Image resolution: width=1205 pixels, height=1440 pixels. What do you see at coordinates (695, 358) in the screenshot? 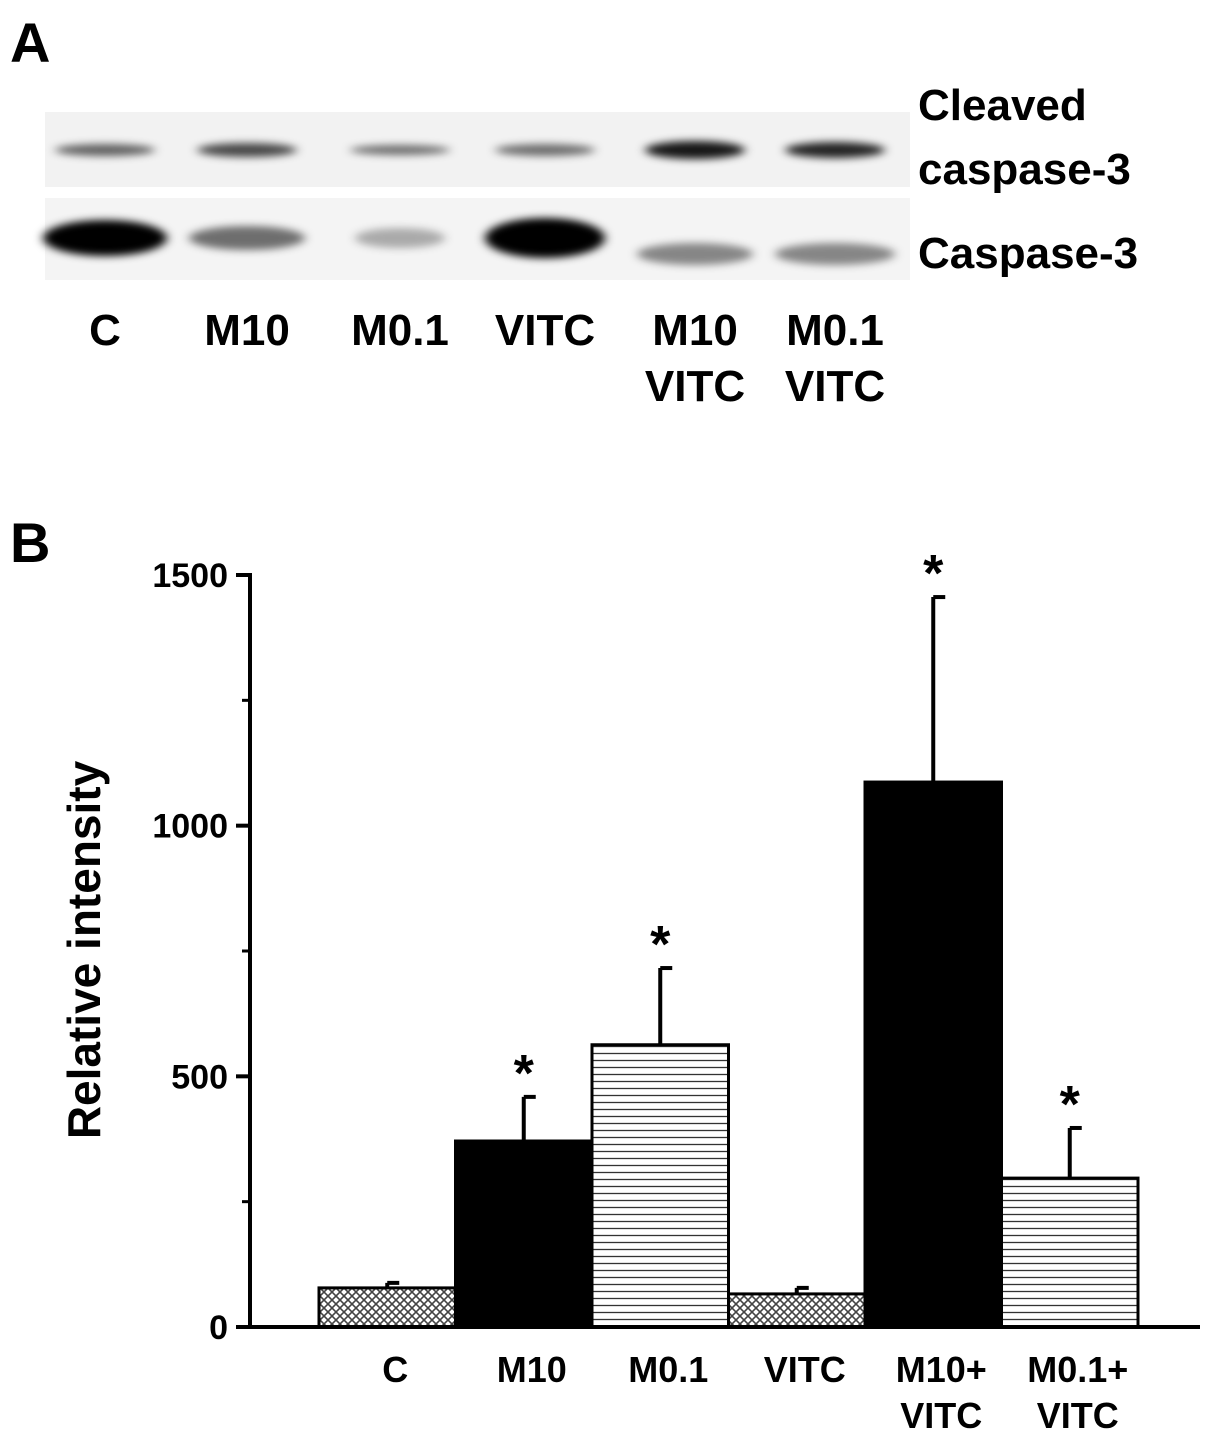
I see `lane-label: M10 VITC` at bounding box center [695, 358].